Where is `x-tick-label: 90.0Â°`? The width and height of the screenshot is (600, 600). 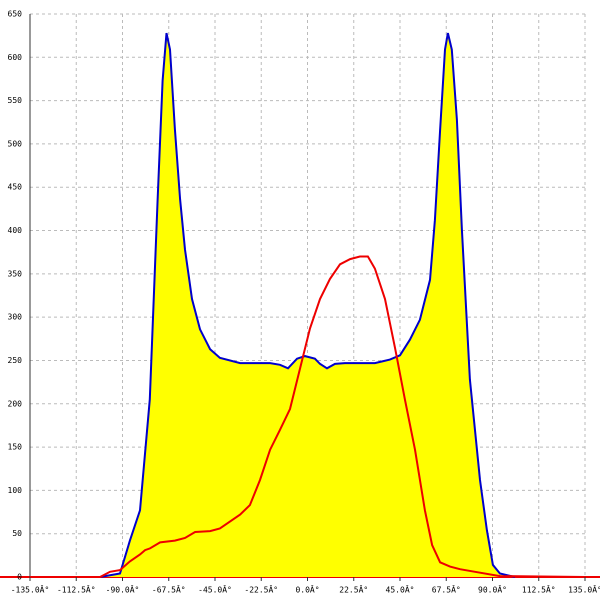 x-tick-label: 90.0Â° is located at coordinates (492, 589).